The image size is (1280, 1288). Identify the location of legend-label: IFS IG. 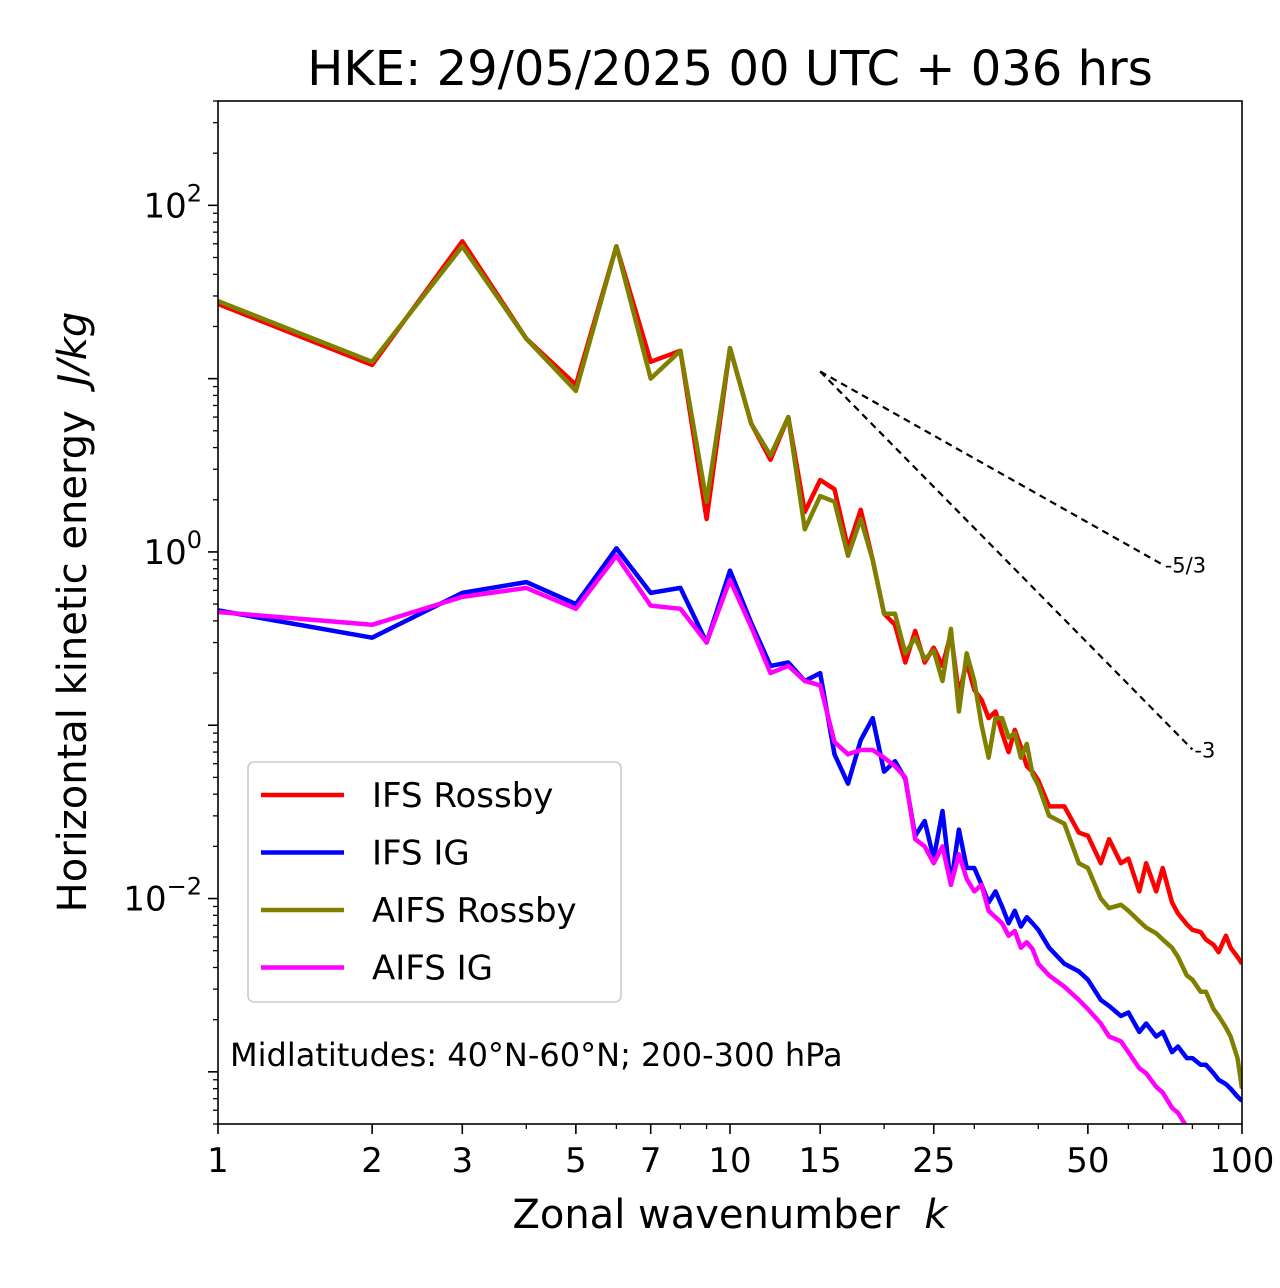
(421, 854).